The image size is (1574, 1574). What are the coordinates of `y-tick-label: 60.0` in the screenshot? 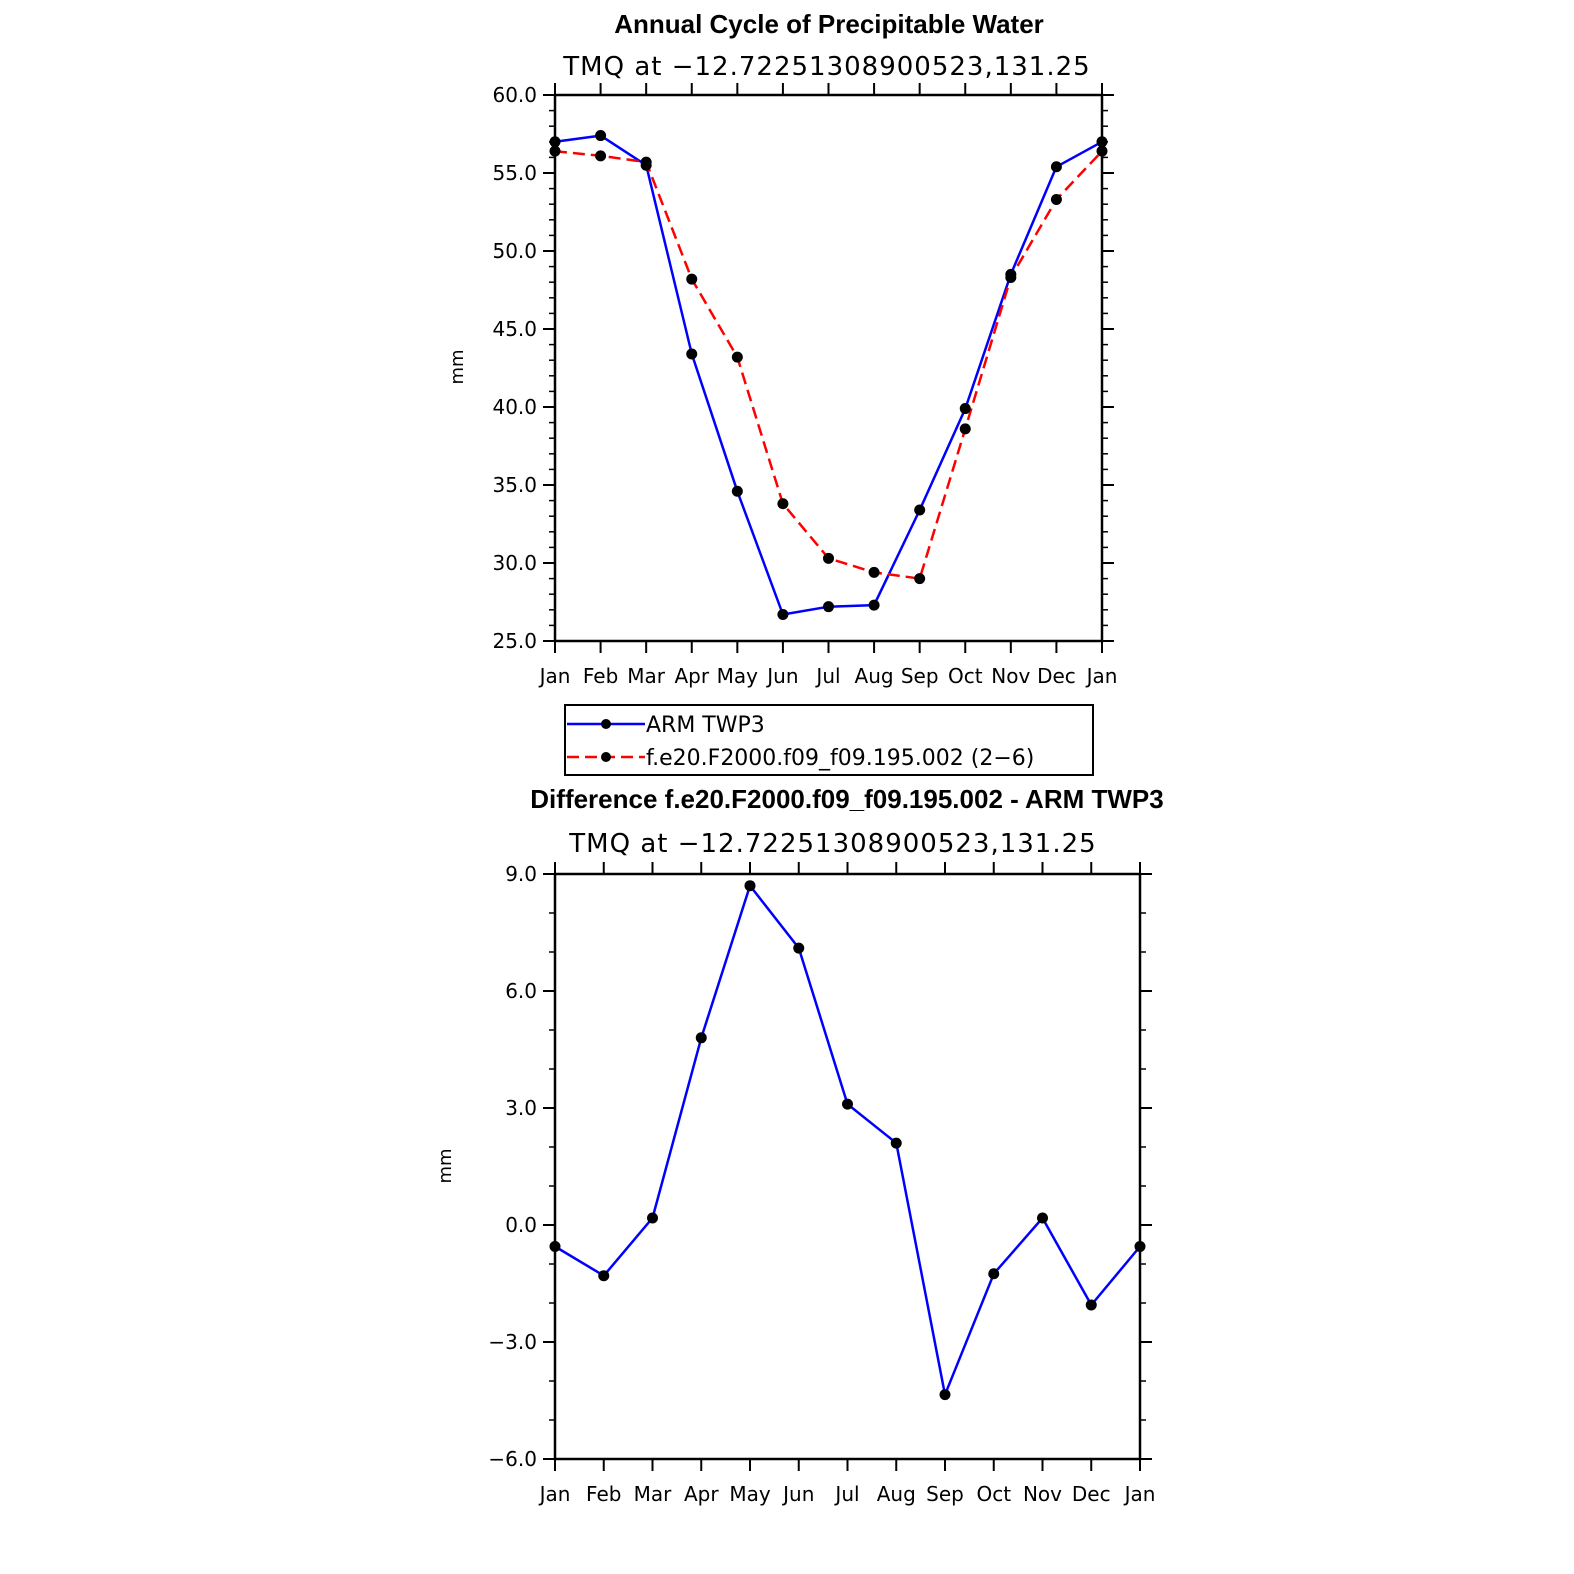 It's located at (514, 95).